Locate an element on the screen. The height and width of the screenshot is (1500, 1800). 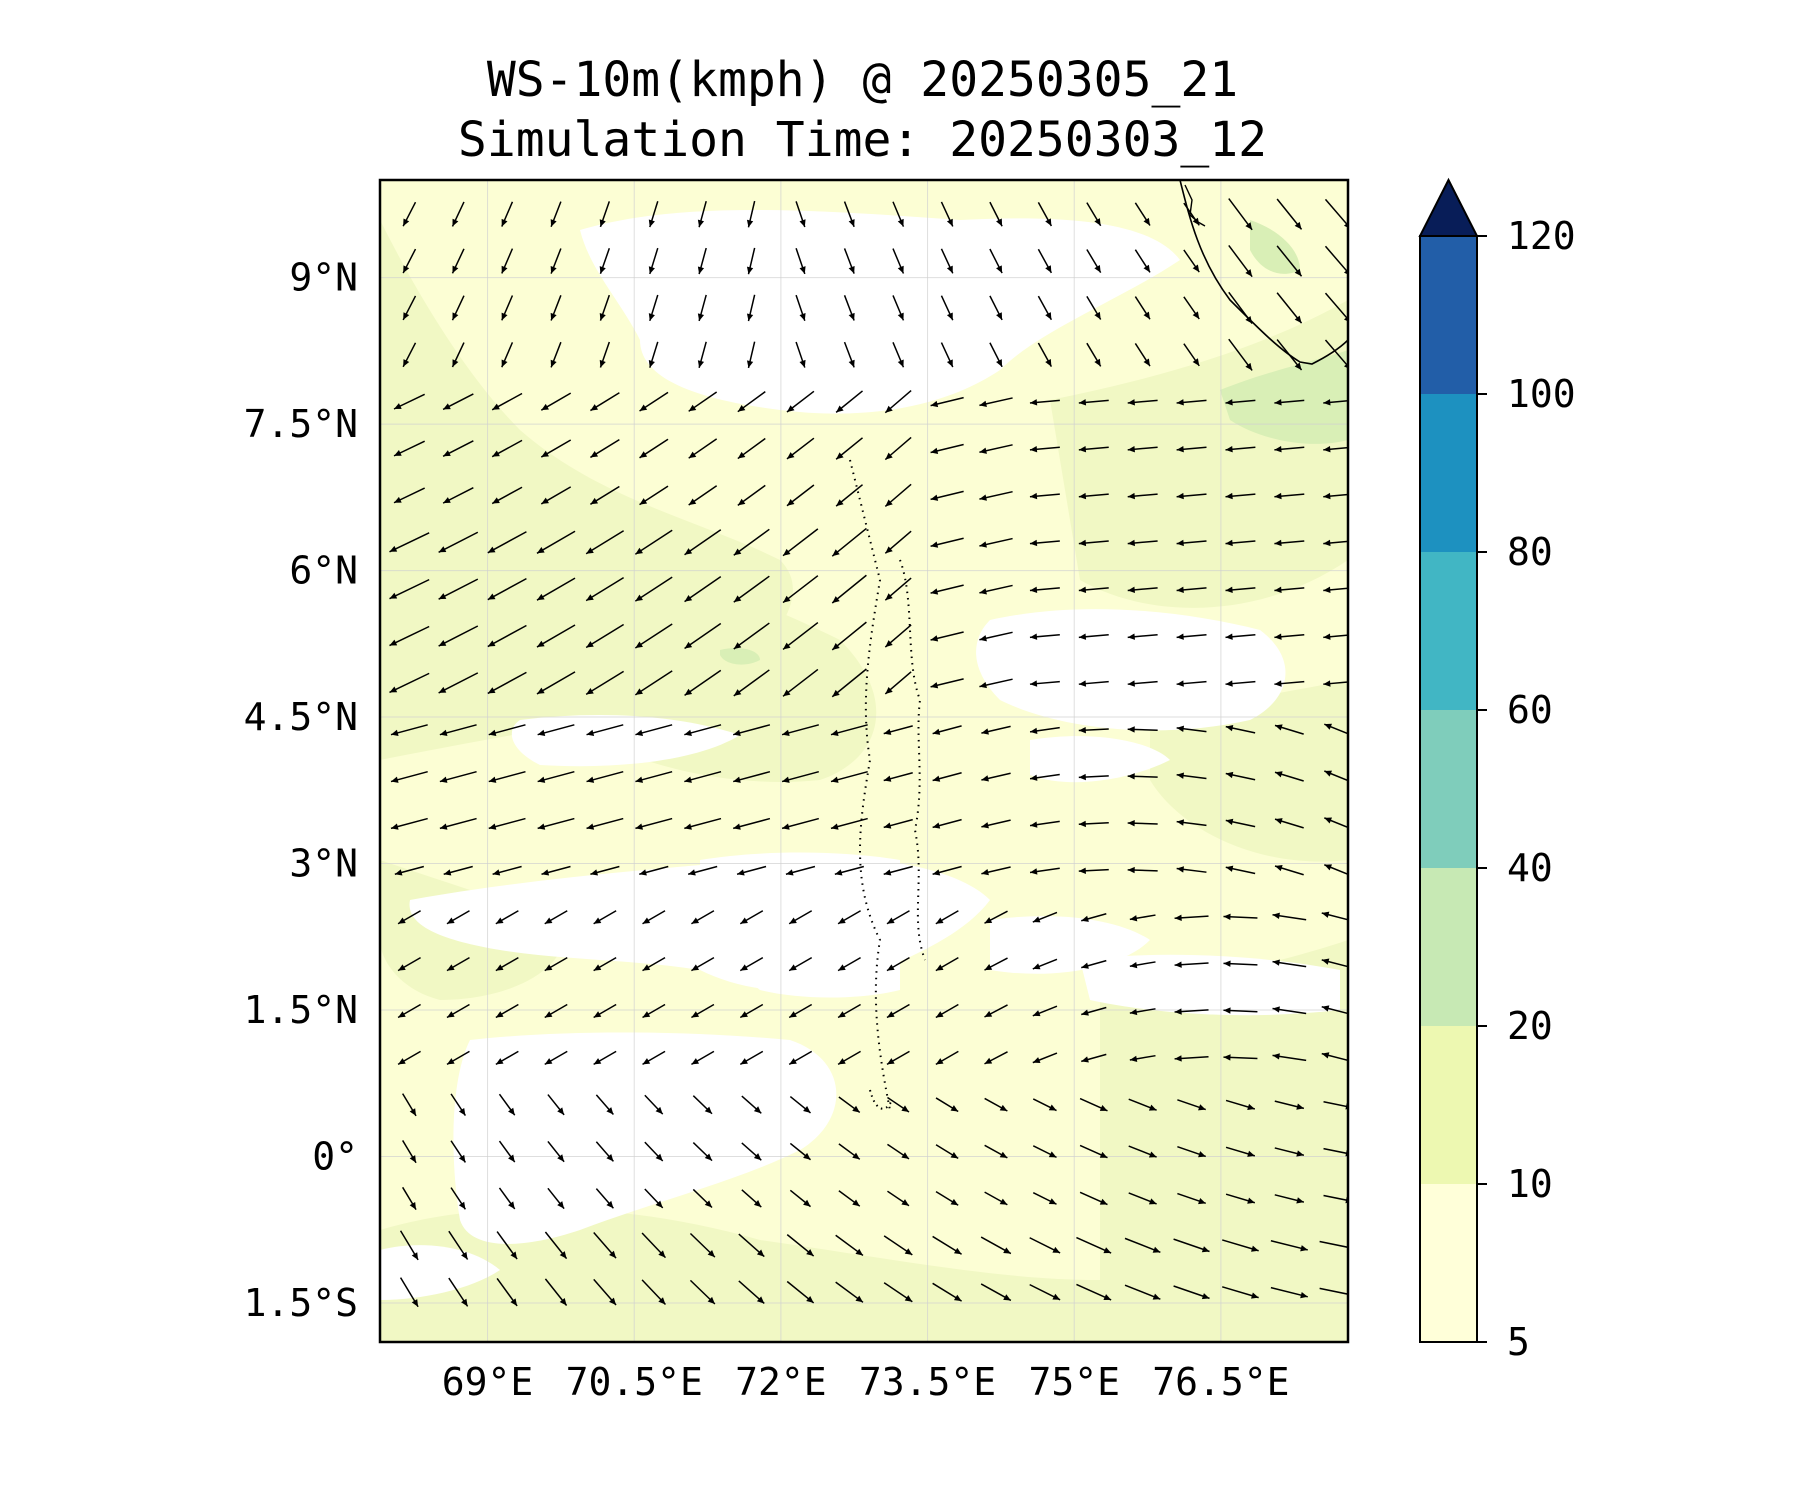
latitude-tick-label: 7.5°N is located at coordinates (301, 424).